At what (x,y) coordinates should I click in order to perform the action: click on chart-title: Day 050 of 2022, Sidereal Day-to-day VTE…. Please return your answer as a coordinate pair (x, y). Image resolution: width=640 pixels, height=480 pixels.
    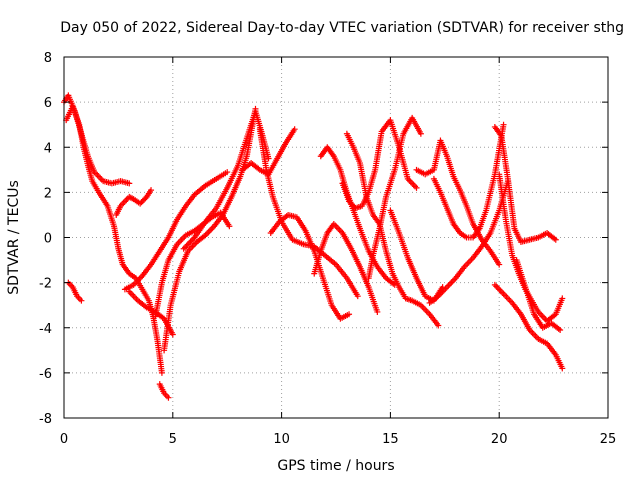
    Looking at the image, I should click on (342, 28).